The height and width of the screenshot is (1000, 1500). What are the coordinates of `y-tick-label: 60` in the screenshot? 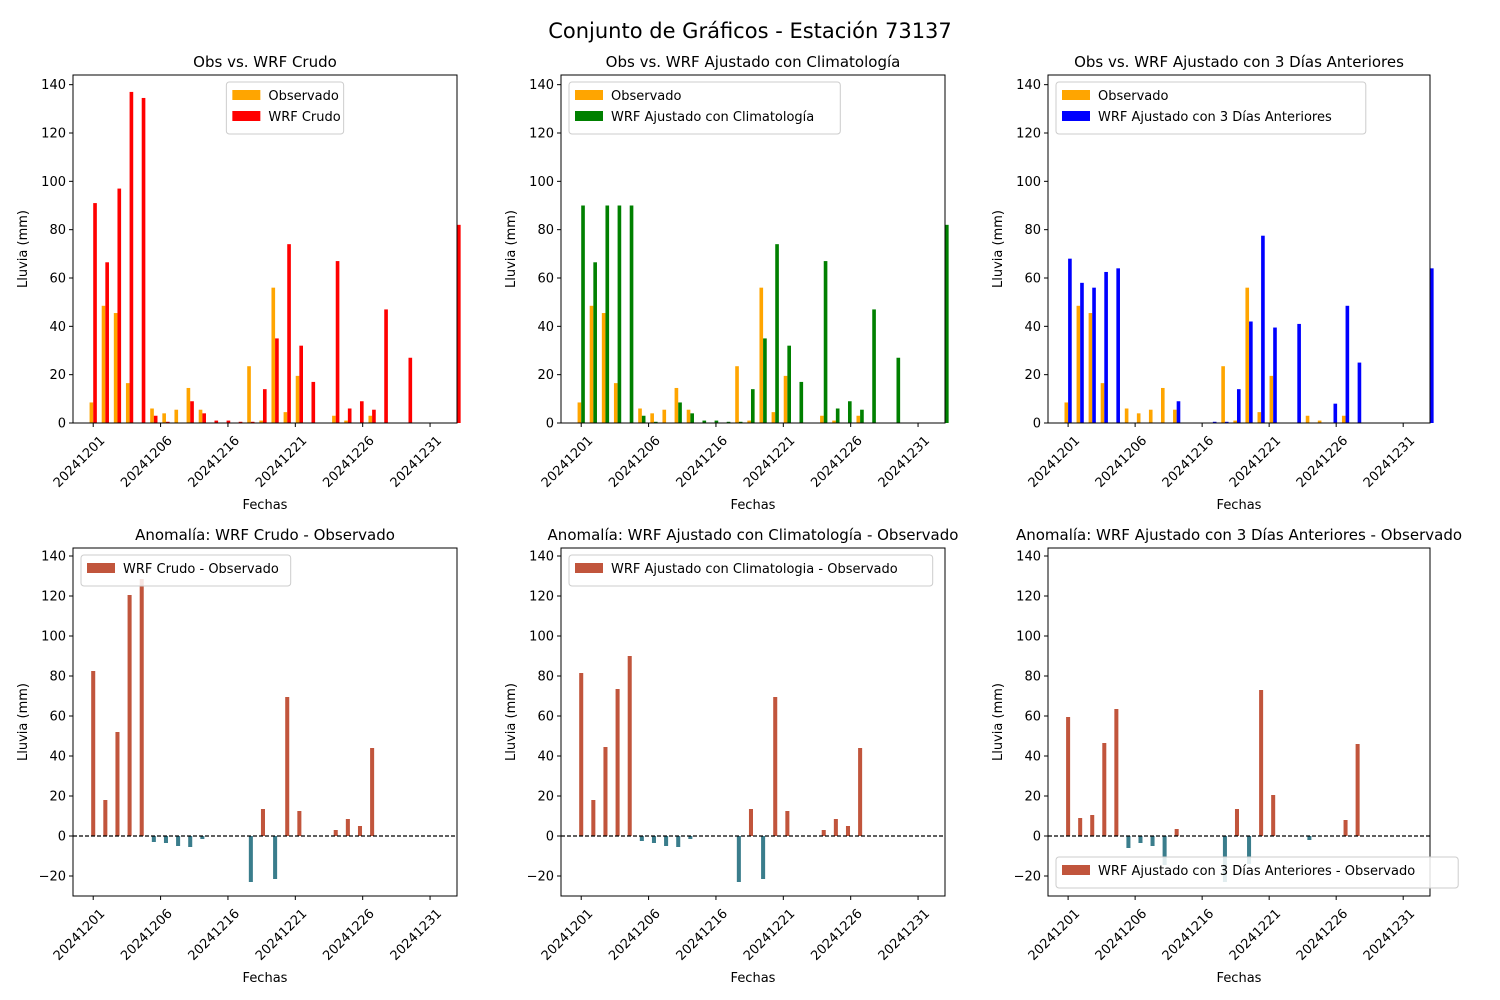 It's located at (57, 717).